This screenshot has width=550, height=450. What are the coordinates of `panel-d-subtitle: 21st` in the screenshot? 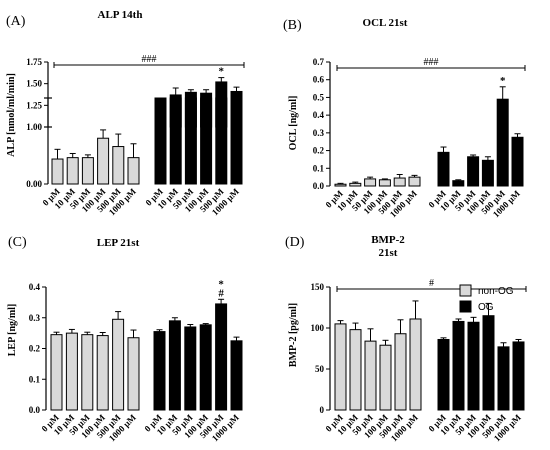 It's located at (388, 253).